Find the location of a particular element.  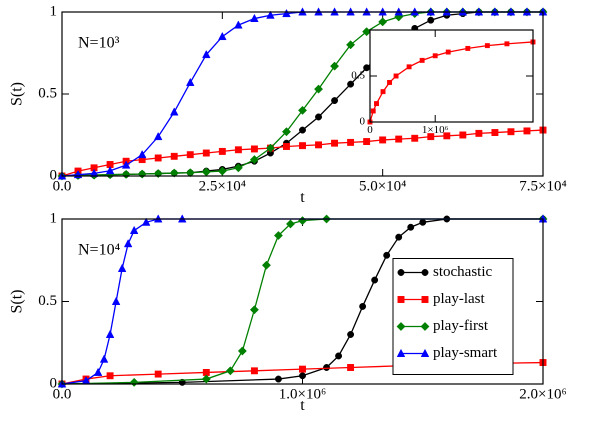

legend-label: play-smart is located at coordinates (465, 353).